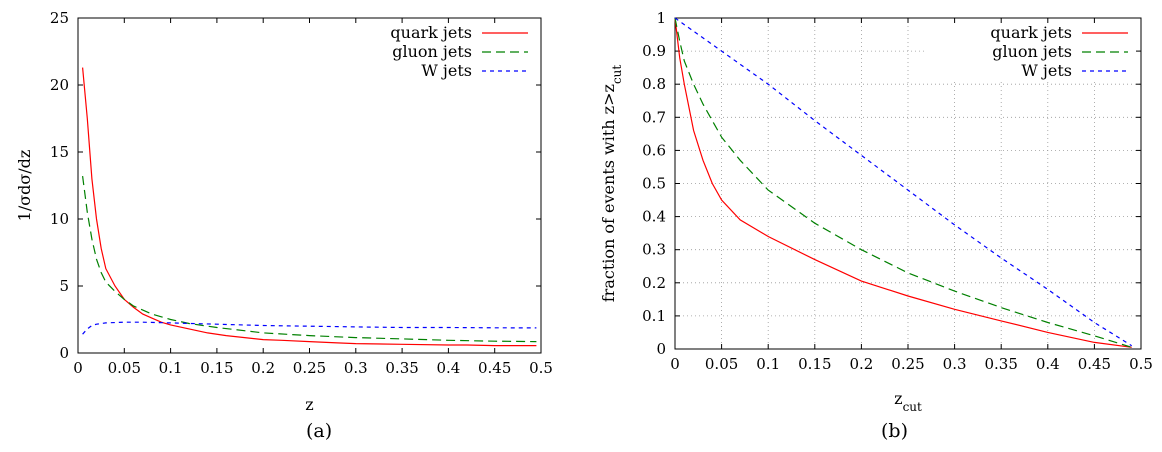  I want to click on x-axis-label: zcut, so click(908, 401).